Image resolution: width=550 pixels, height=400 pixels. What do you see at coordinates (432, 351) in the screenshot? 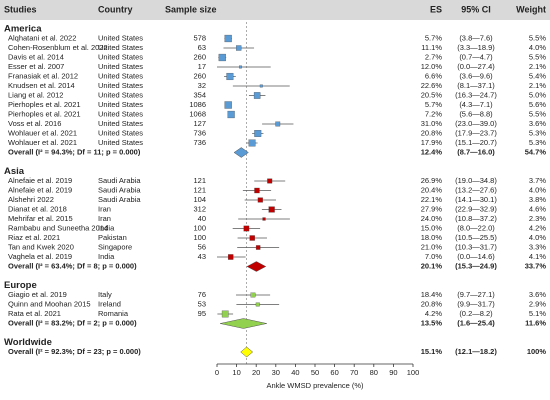
I see `es-label: 15.1%` at bounding box center [432, 351].